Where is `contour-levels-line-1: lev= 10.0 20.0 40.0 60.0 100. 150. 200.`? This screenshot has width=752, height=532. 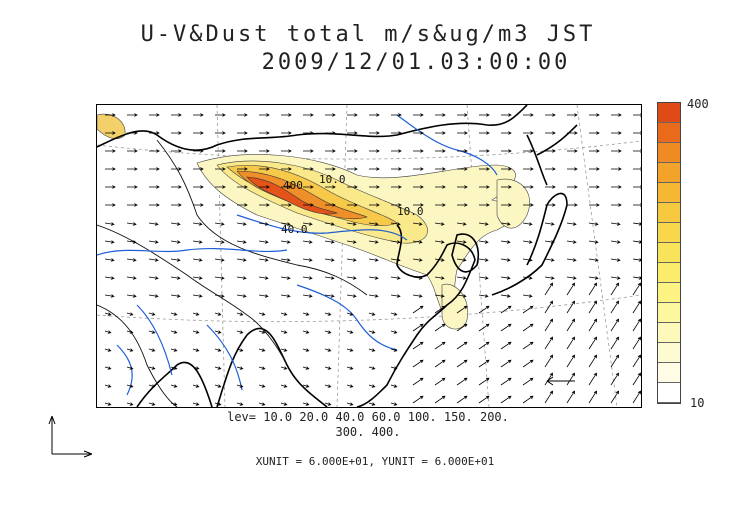 contour-levels-line-1: lev= 10.0 20.0 40.0 60.0 100. 150. 200. is located at coordinates (368, 417).